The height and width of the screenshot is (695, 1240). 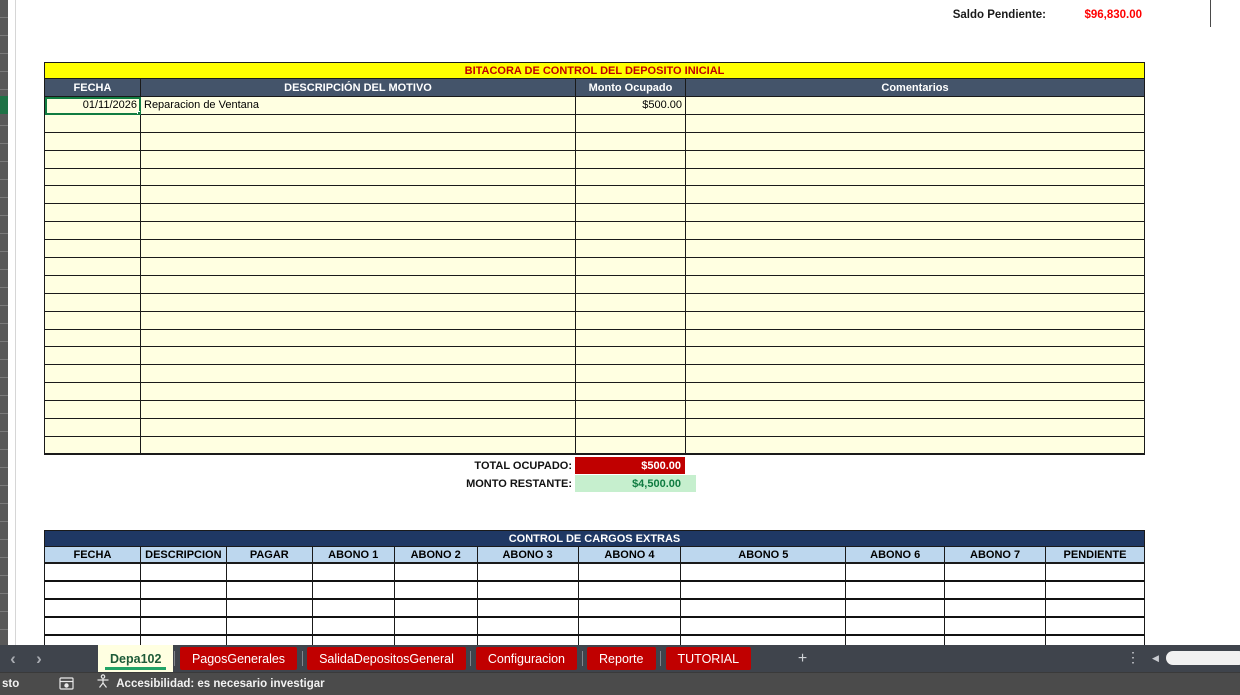 I want to click on cargos-column-header: ABONO 1, so click(x=353, y=555).